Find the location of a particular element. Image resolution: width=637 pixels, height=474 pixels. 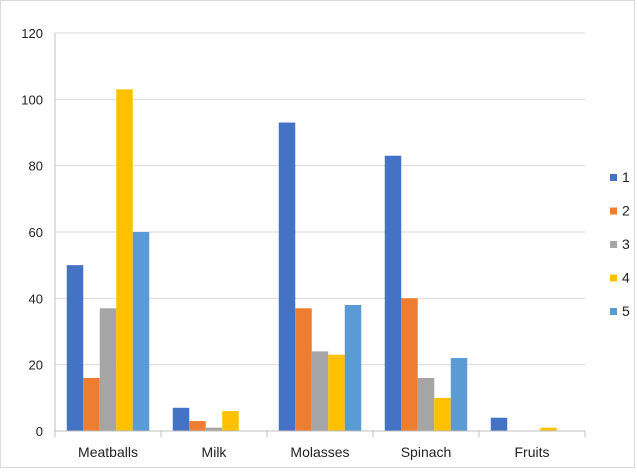

y-tick-label: 100 is located at coordinates (32, 99).